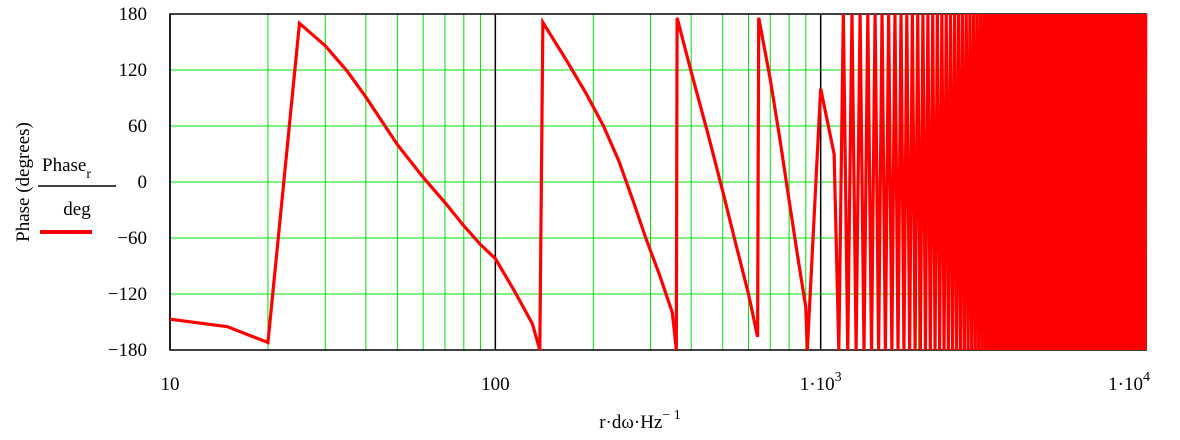  Describe the element at coordinates (23, 182) in the screenshot. I see `y-axis-label: Phase (degrees)` at that location.